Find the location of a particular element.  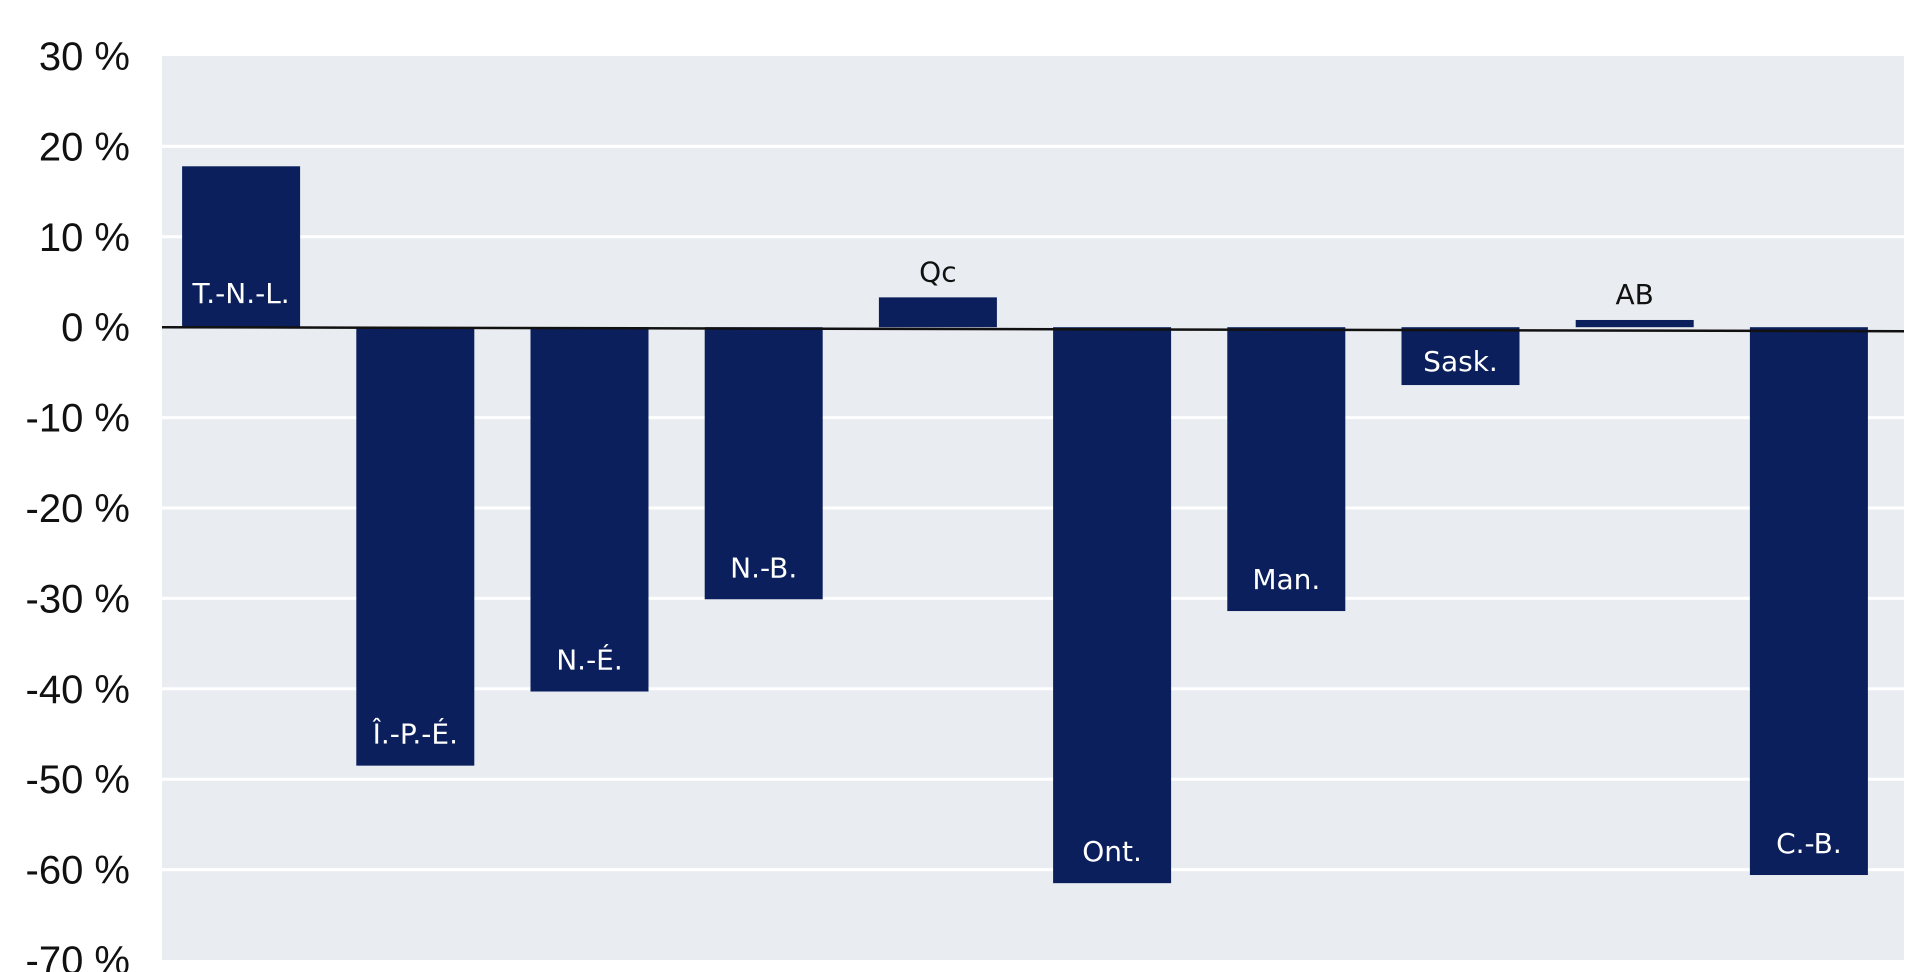

bar-T.-N.-L. is located at coordinates (241, 247).